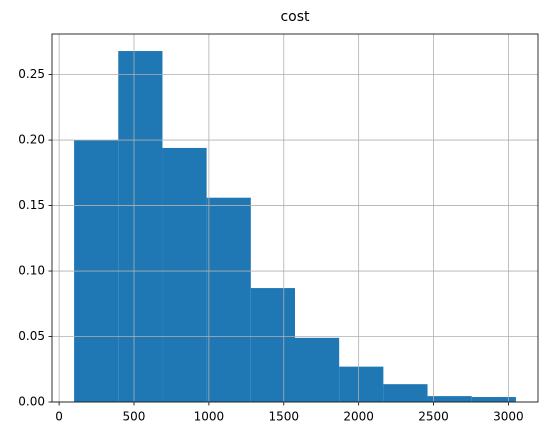 This screenshot has height=435, width=556. Describe the element at coordinates (134, 417) in the screenshot. I see `x-tick-label: 500` at that location.